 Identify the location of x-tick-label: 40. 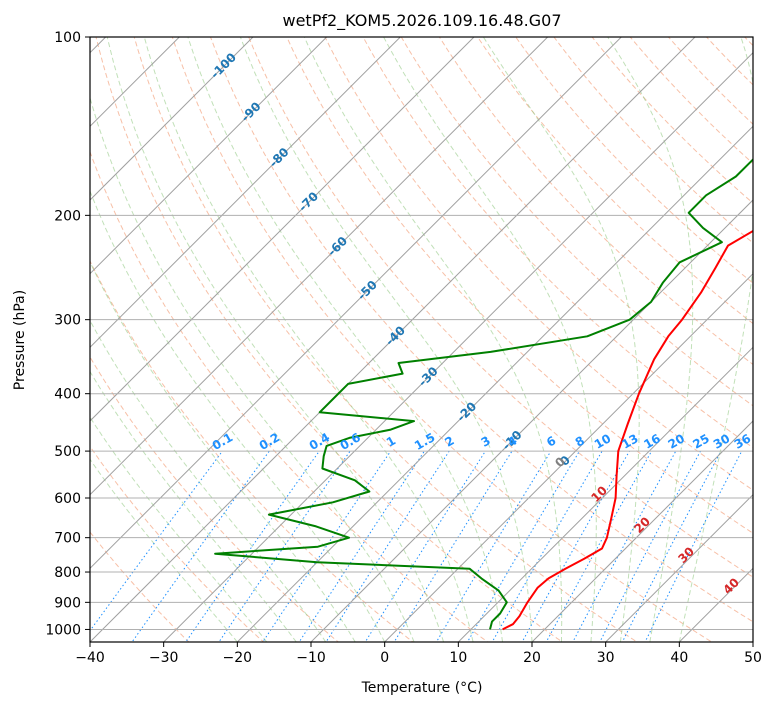
(679, 658).